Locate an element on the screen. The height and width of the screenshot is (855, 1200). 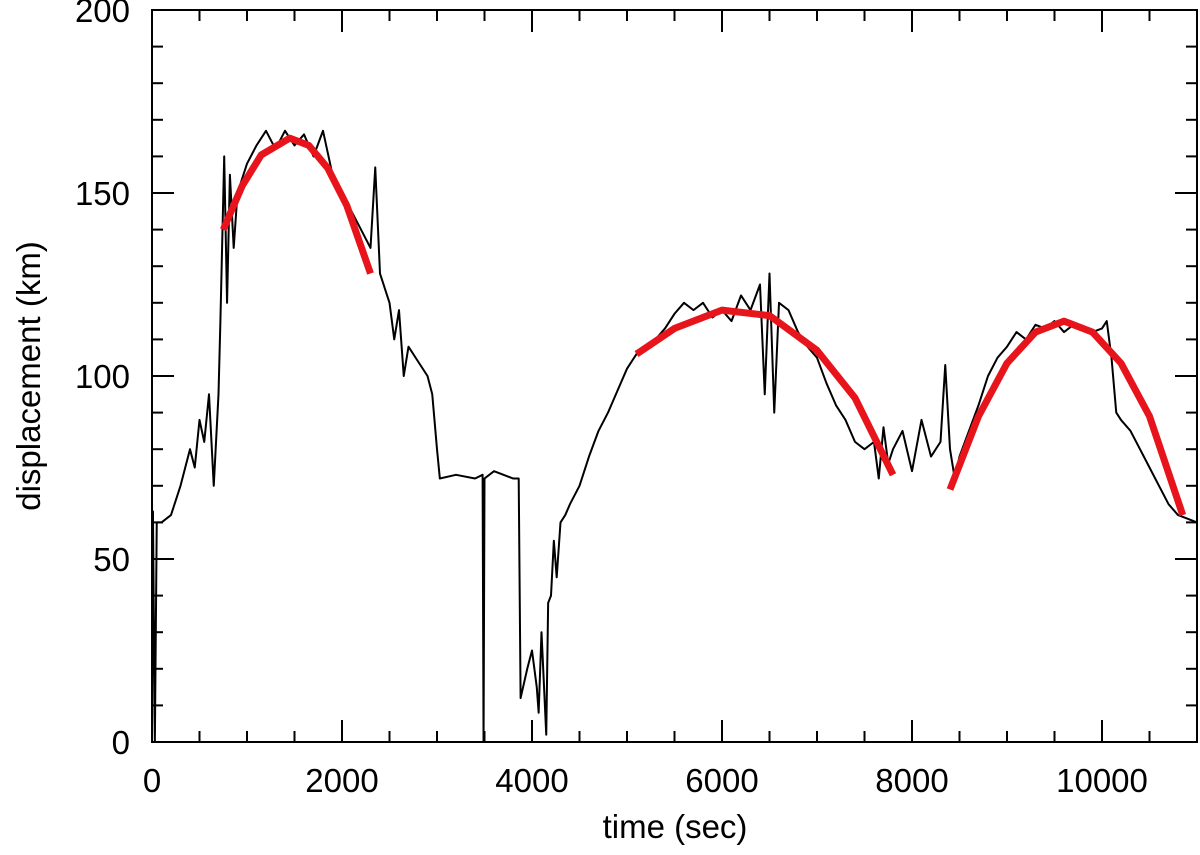
y-tick-label: 150 is located at coordinates (102, 193).